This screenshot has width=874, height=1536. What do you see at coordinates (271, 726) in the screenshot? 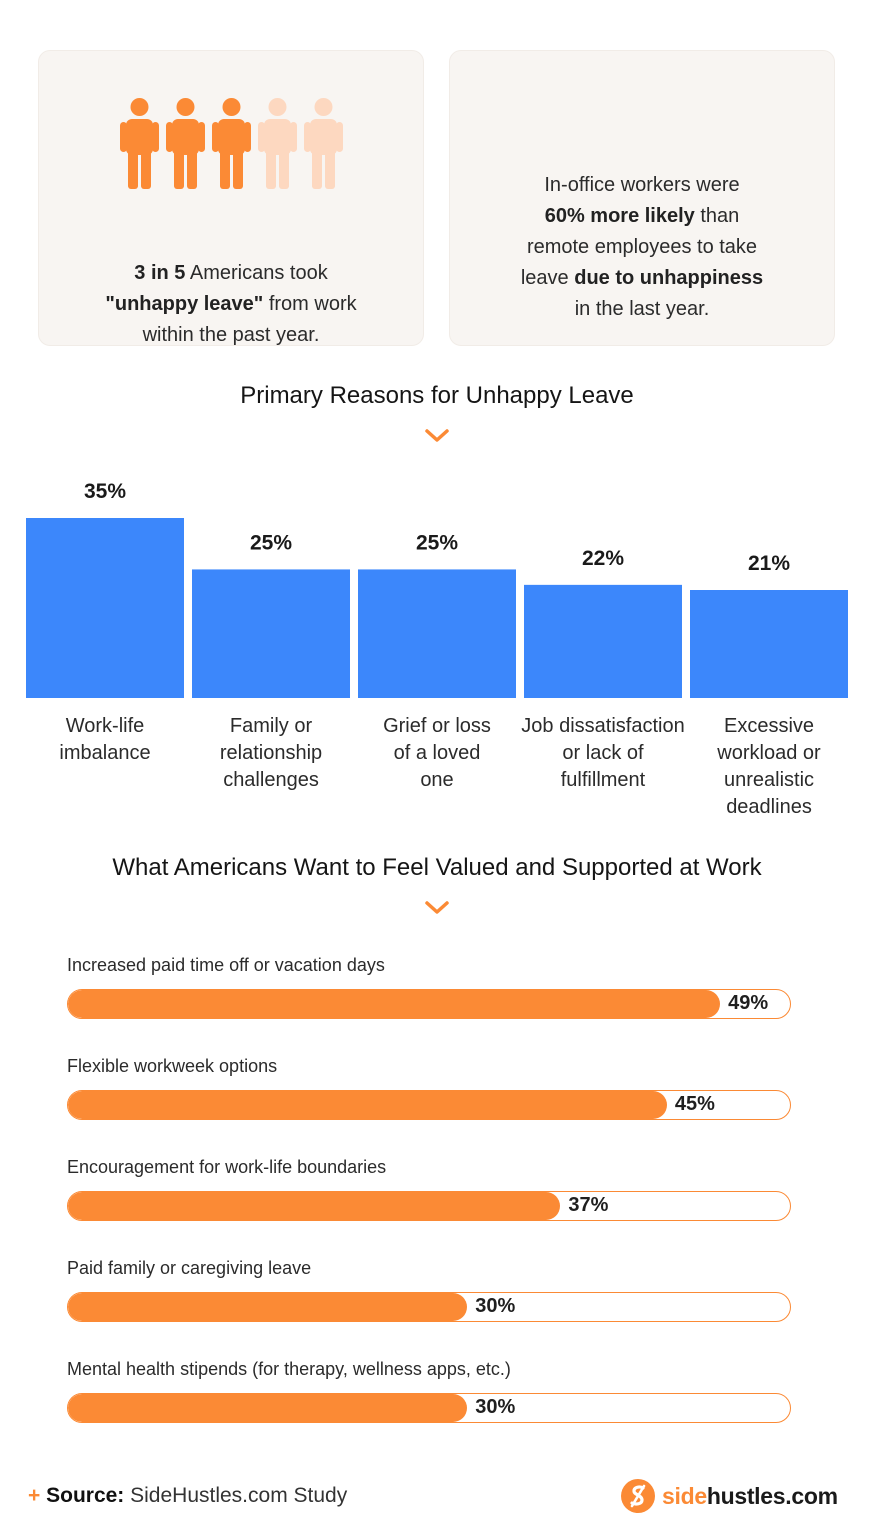
I see `bar-category-label: Family or` at bounding box center [271, 726].